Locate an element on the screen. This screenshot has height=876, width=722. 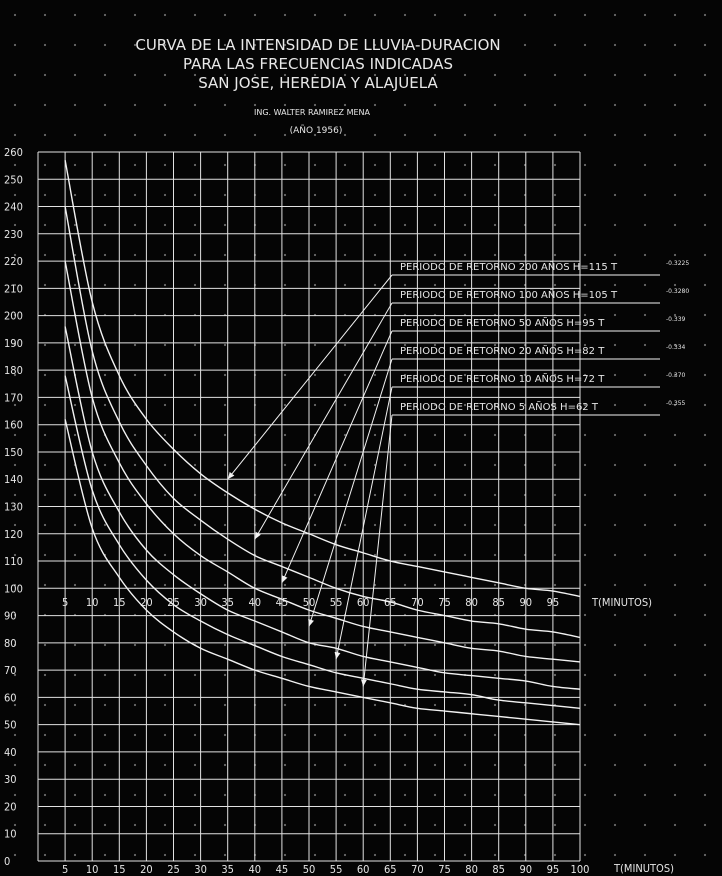
y-tick-label: 260 is located at coordinates (13, 152).